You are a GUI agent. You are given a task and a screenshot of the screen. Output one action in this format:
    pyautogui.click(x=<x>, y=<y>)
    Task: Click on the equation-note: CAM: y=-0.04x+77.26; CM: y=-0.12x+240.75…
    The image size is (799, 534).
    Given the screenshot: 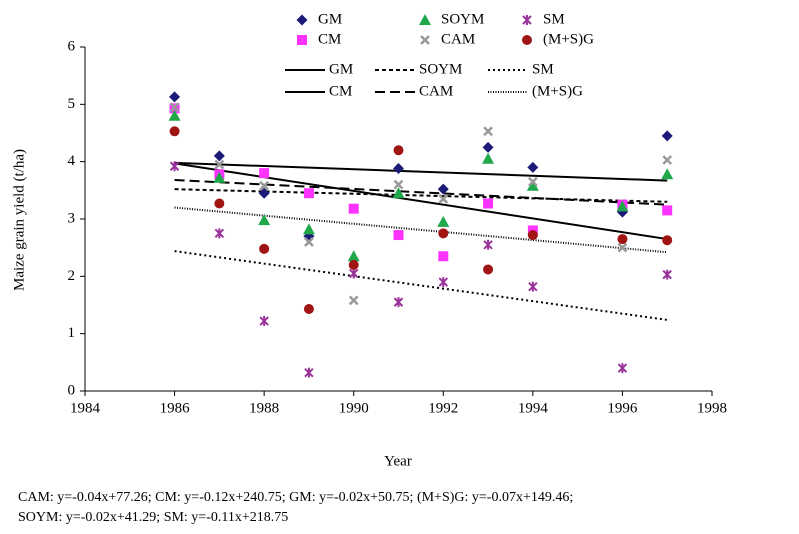 What is the action you would take?
    pyautogui.click(x=295, y=497)
    